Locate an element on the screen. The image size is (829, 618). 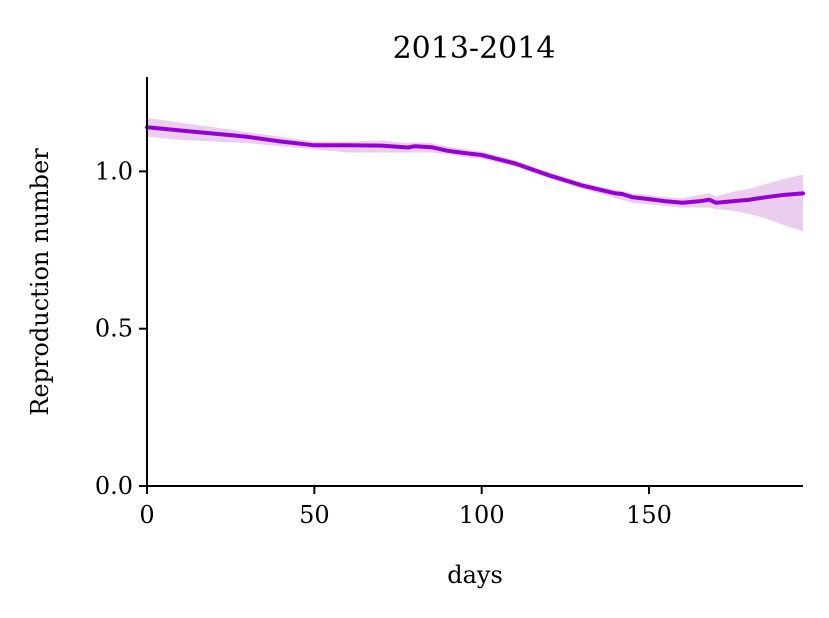
chart-title: 2013-2014 is located at coordinates (474, 48).